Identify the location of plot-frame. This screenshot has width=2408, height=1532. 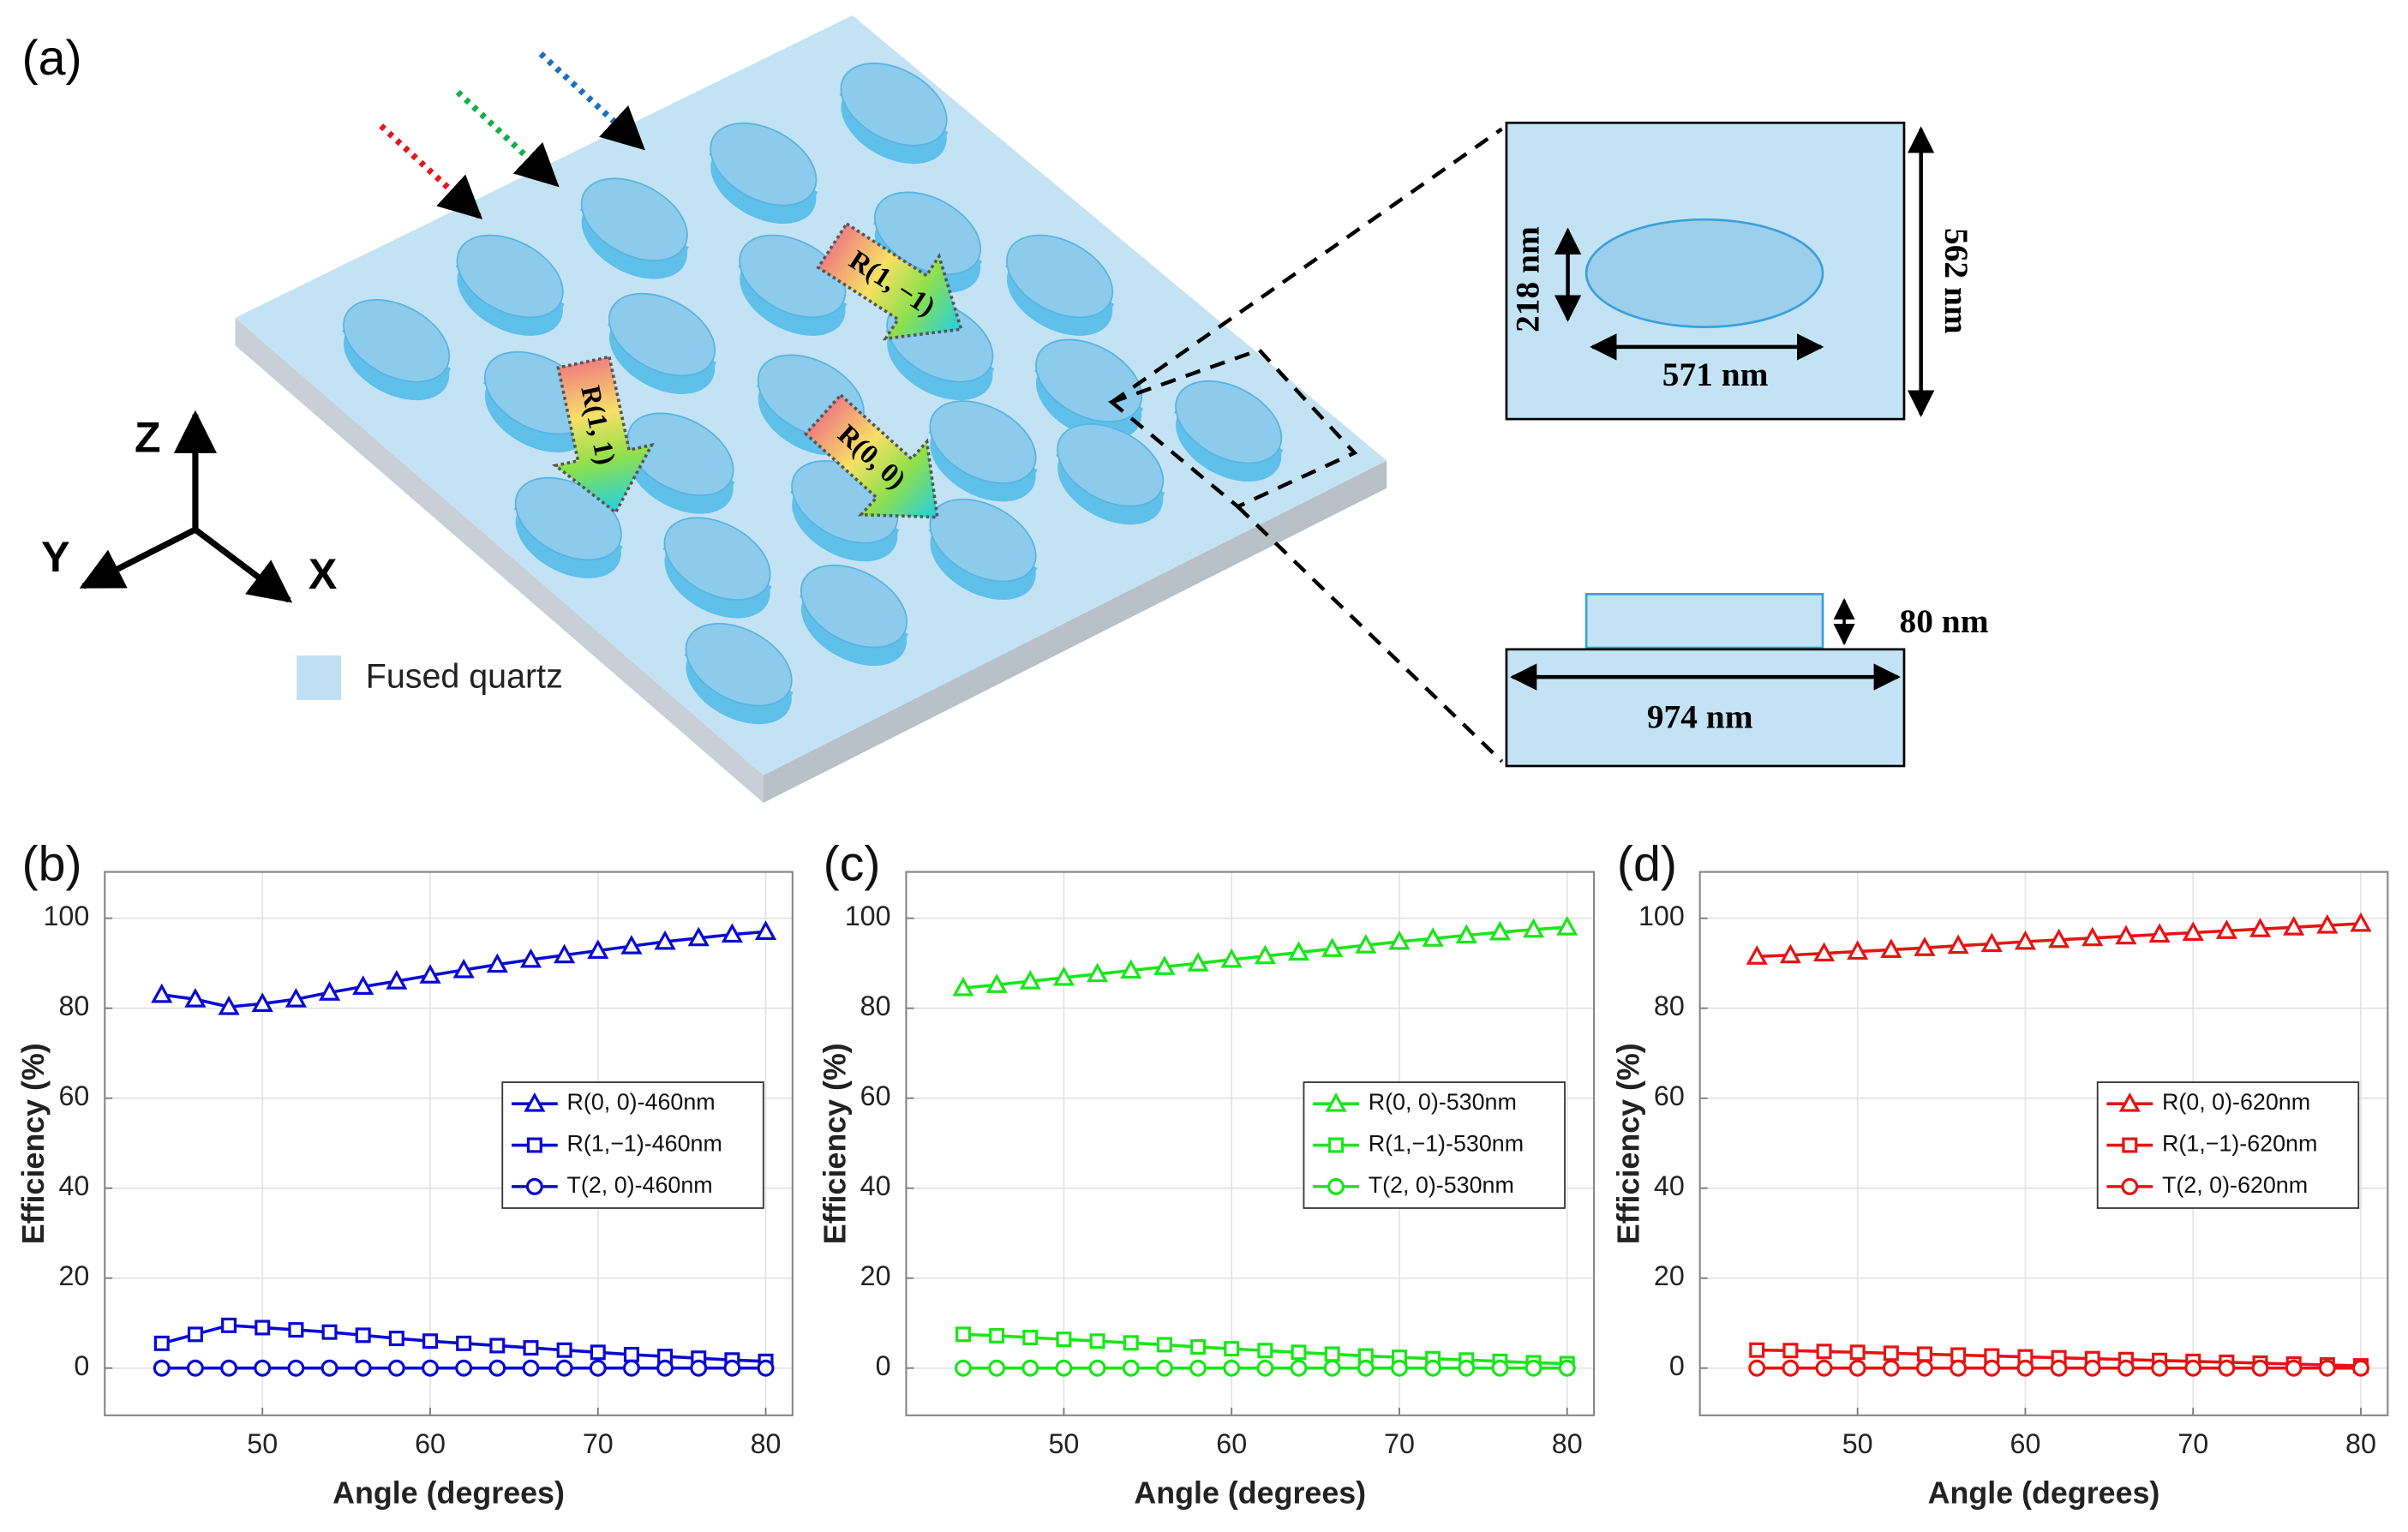
(449, 1143).